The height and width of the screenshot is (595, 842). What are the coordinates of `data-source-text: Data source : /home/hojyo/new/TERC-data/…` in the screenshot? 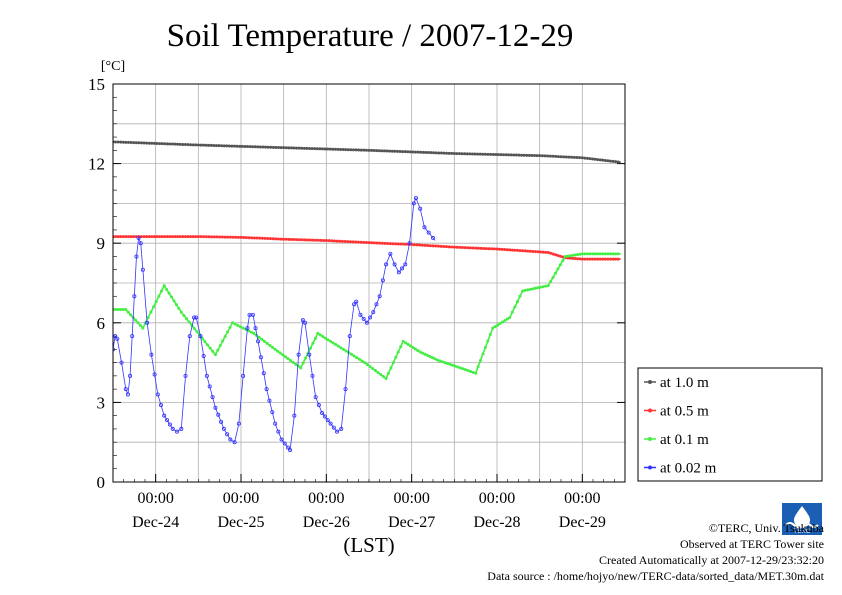 It's located at (655, 576).